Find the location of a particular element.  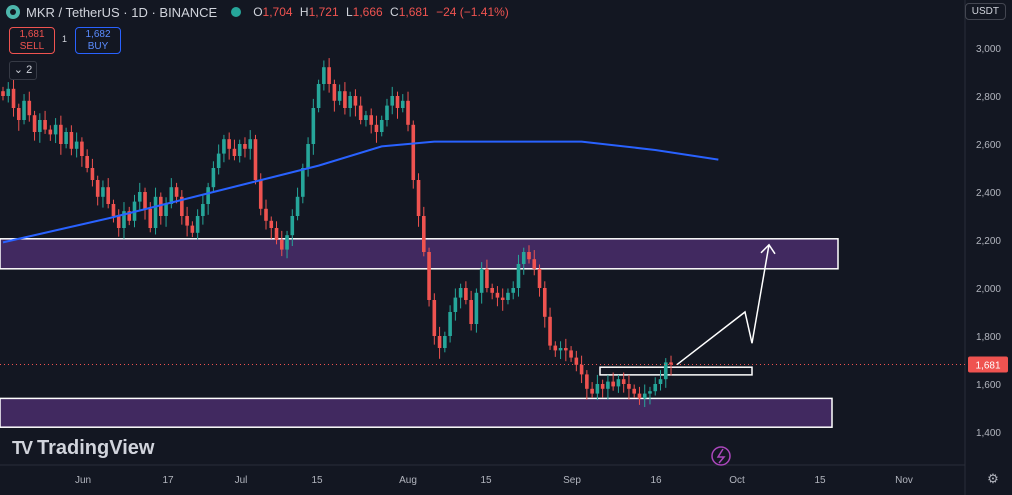

sell-button: 1,681 SELL is located at coordinates (32, 40).